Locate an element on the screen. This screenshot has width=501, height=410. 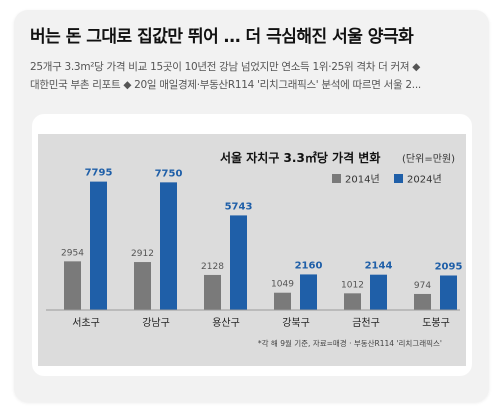
category-label-서초구: 서초구 is located at coordinates (86, 323).